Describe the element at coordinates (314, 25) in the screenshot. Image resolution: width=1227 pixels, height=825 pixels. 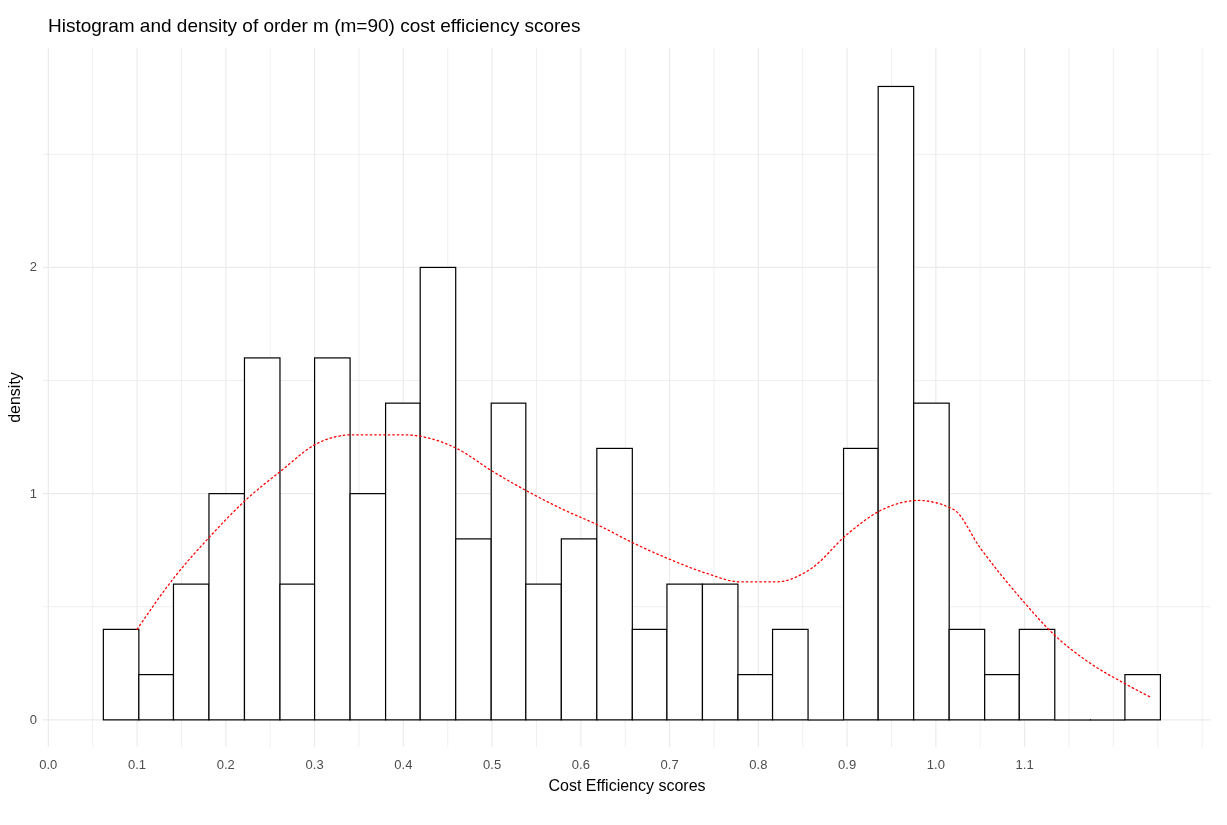
I see `chart-title: Histogram and density of order m (m=90) cost efficiency scores` at that location.